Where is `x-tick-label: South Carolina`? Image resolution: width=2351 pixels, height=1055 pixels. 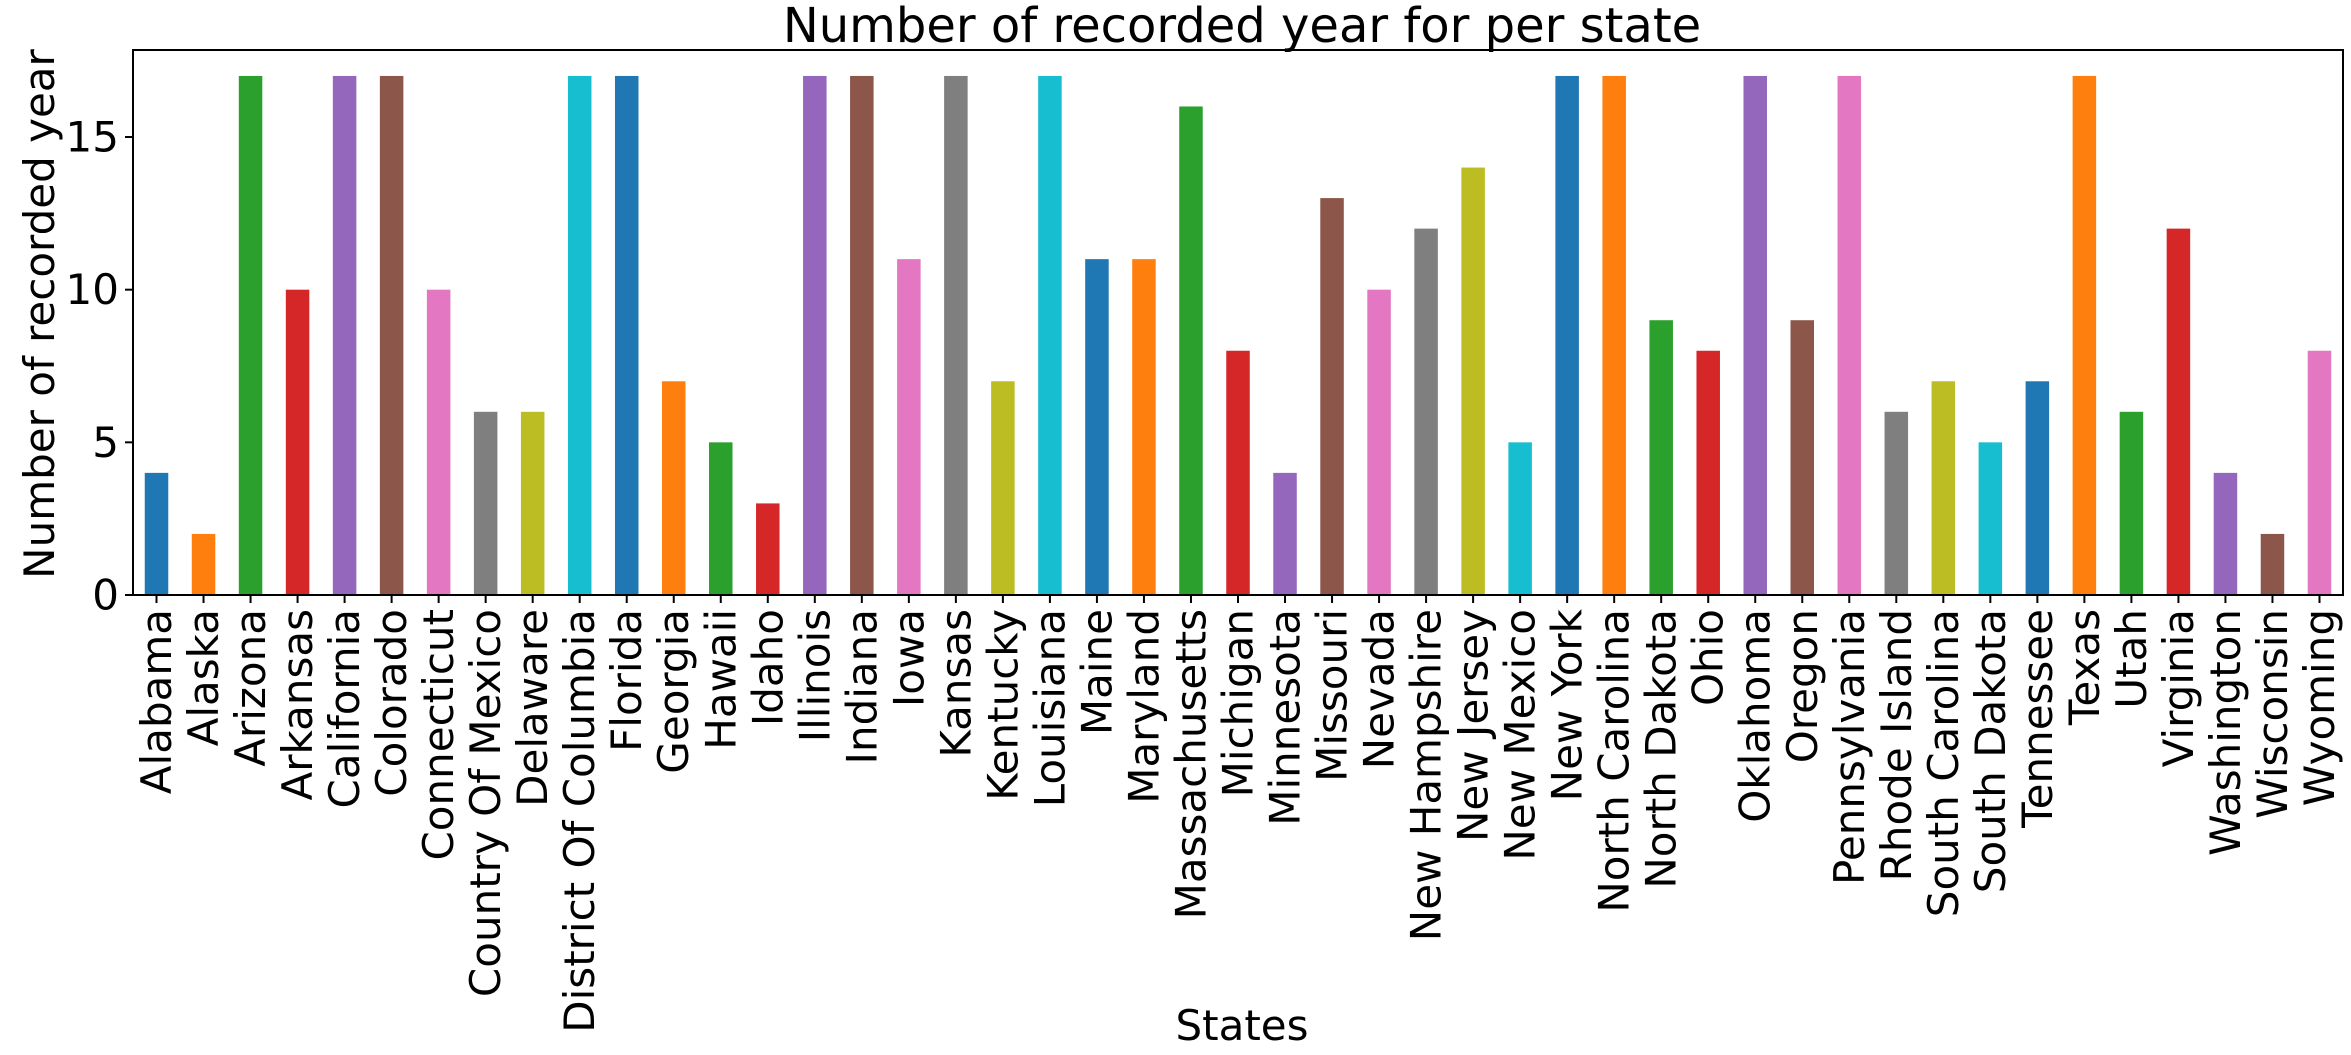
x-tick-label: South Carolina is located at coordinates (1943, 763).